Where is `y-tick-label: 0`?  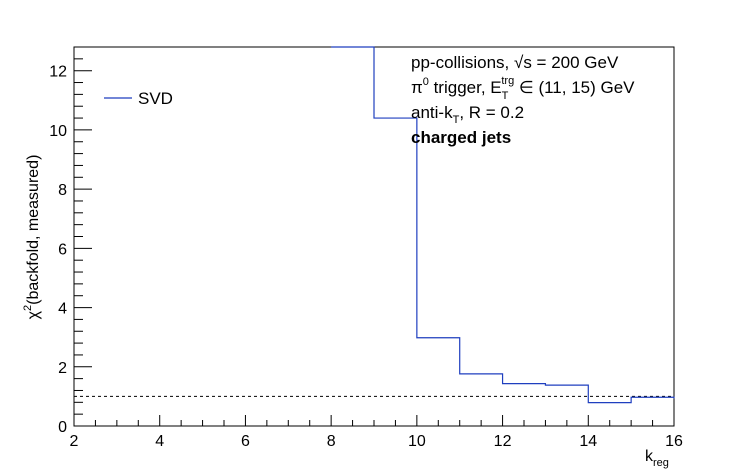
y-tick-label: 0 is located at coordinates (62, 427).